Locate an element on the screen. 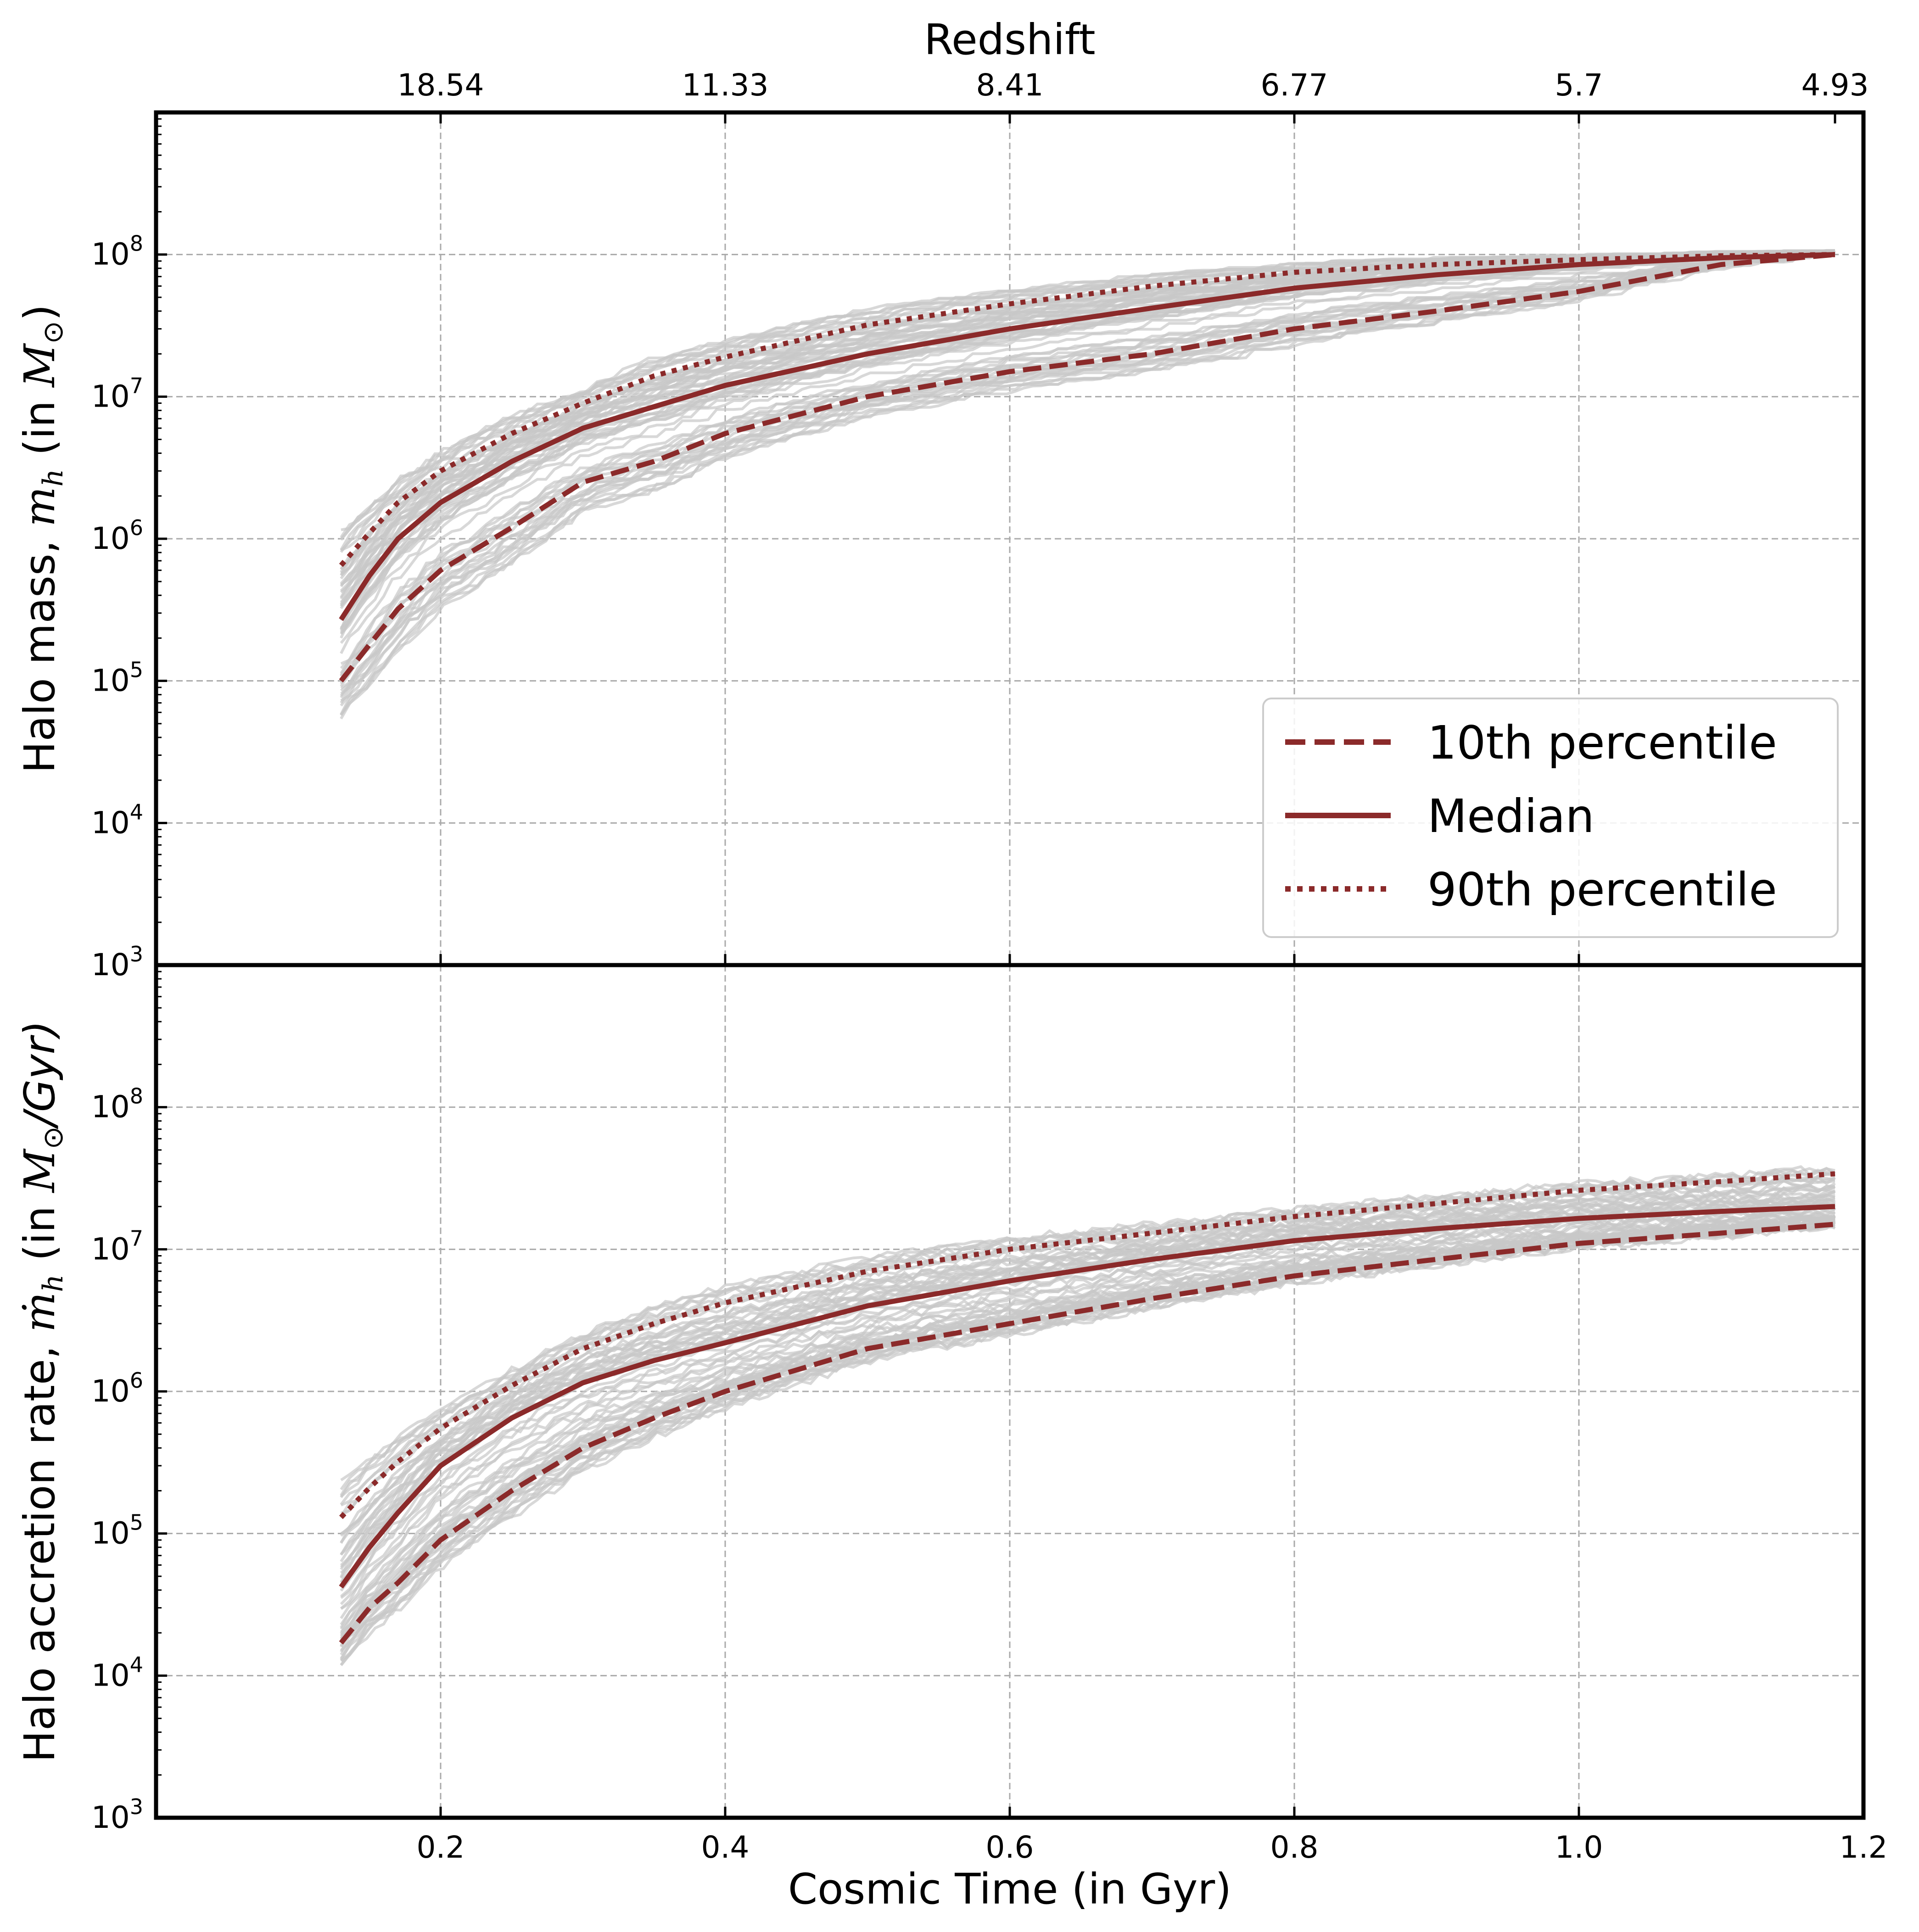 Image resolution: width=1919 pixels, height=1932 pixels. x-tick-label: 0.8 is located at coordinates (1294, 1847).